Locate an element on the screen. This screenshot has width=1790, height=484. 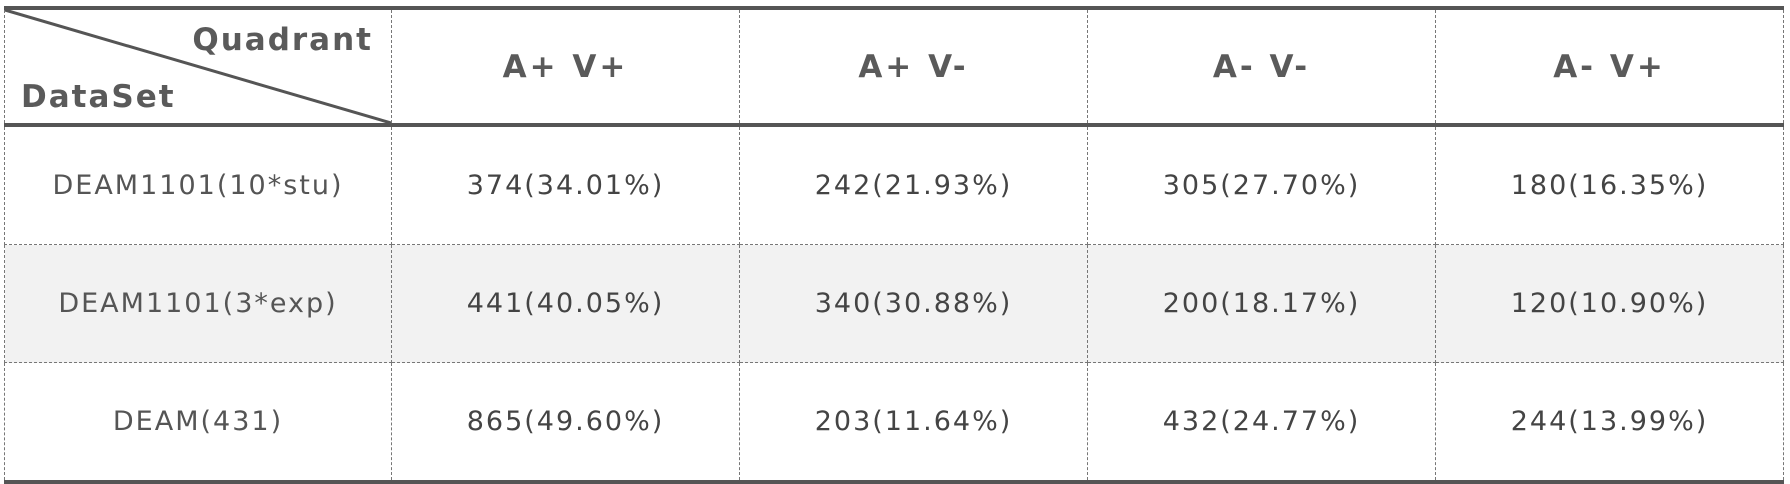
table-cell: 200(18.17%) is located at coordinates (1261, 303).